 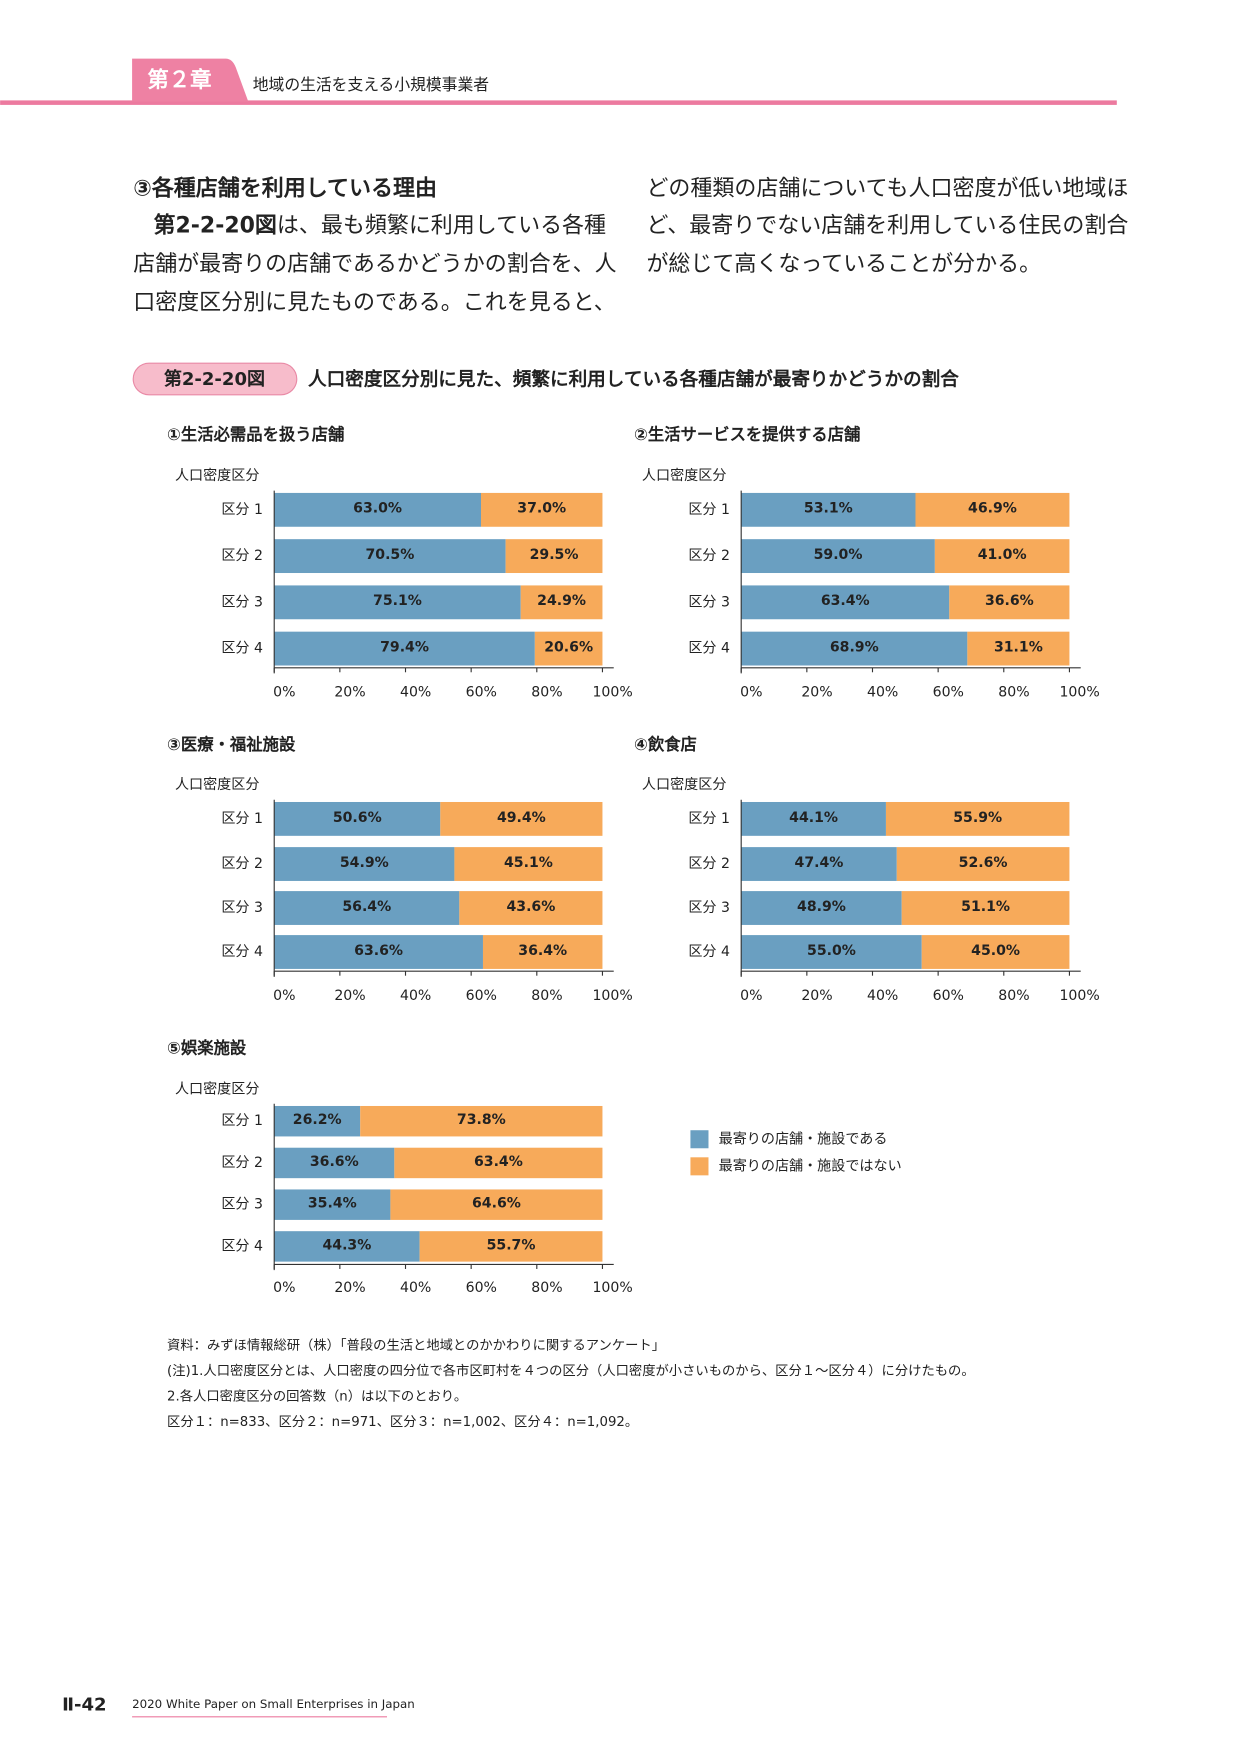 I want to click on legend-swatch, so click(x=699, y=1139).